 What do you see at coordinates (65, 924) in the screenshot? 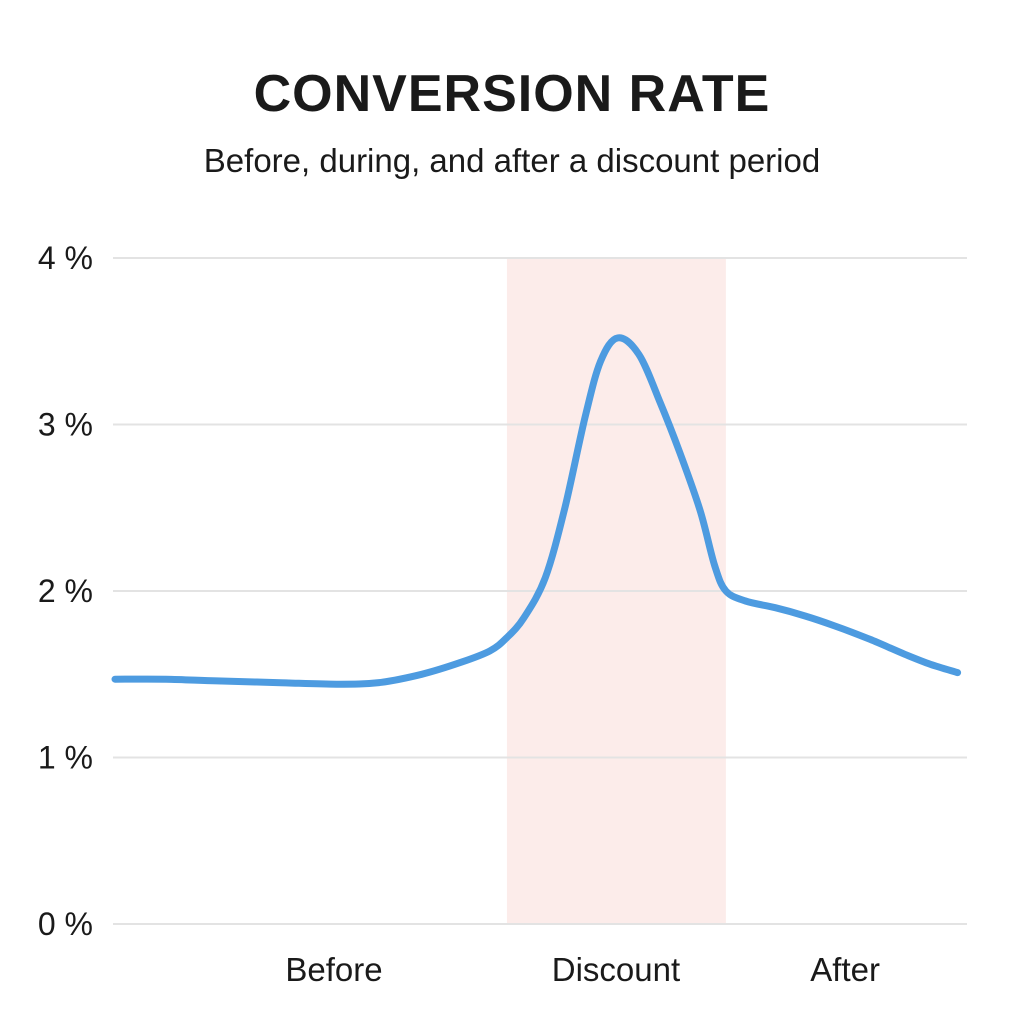
I see `y-tick-label-0pct: 0 %` at bounding box center [65, 924].